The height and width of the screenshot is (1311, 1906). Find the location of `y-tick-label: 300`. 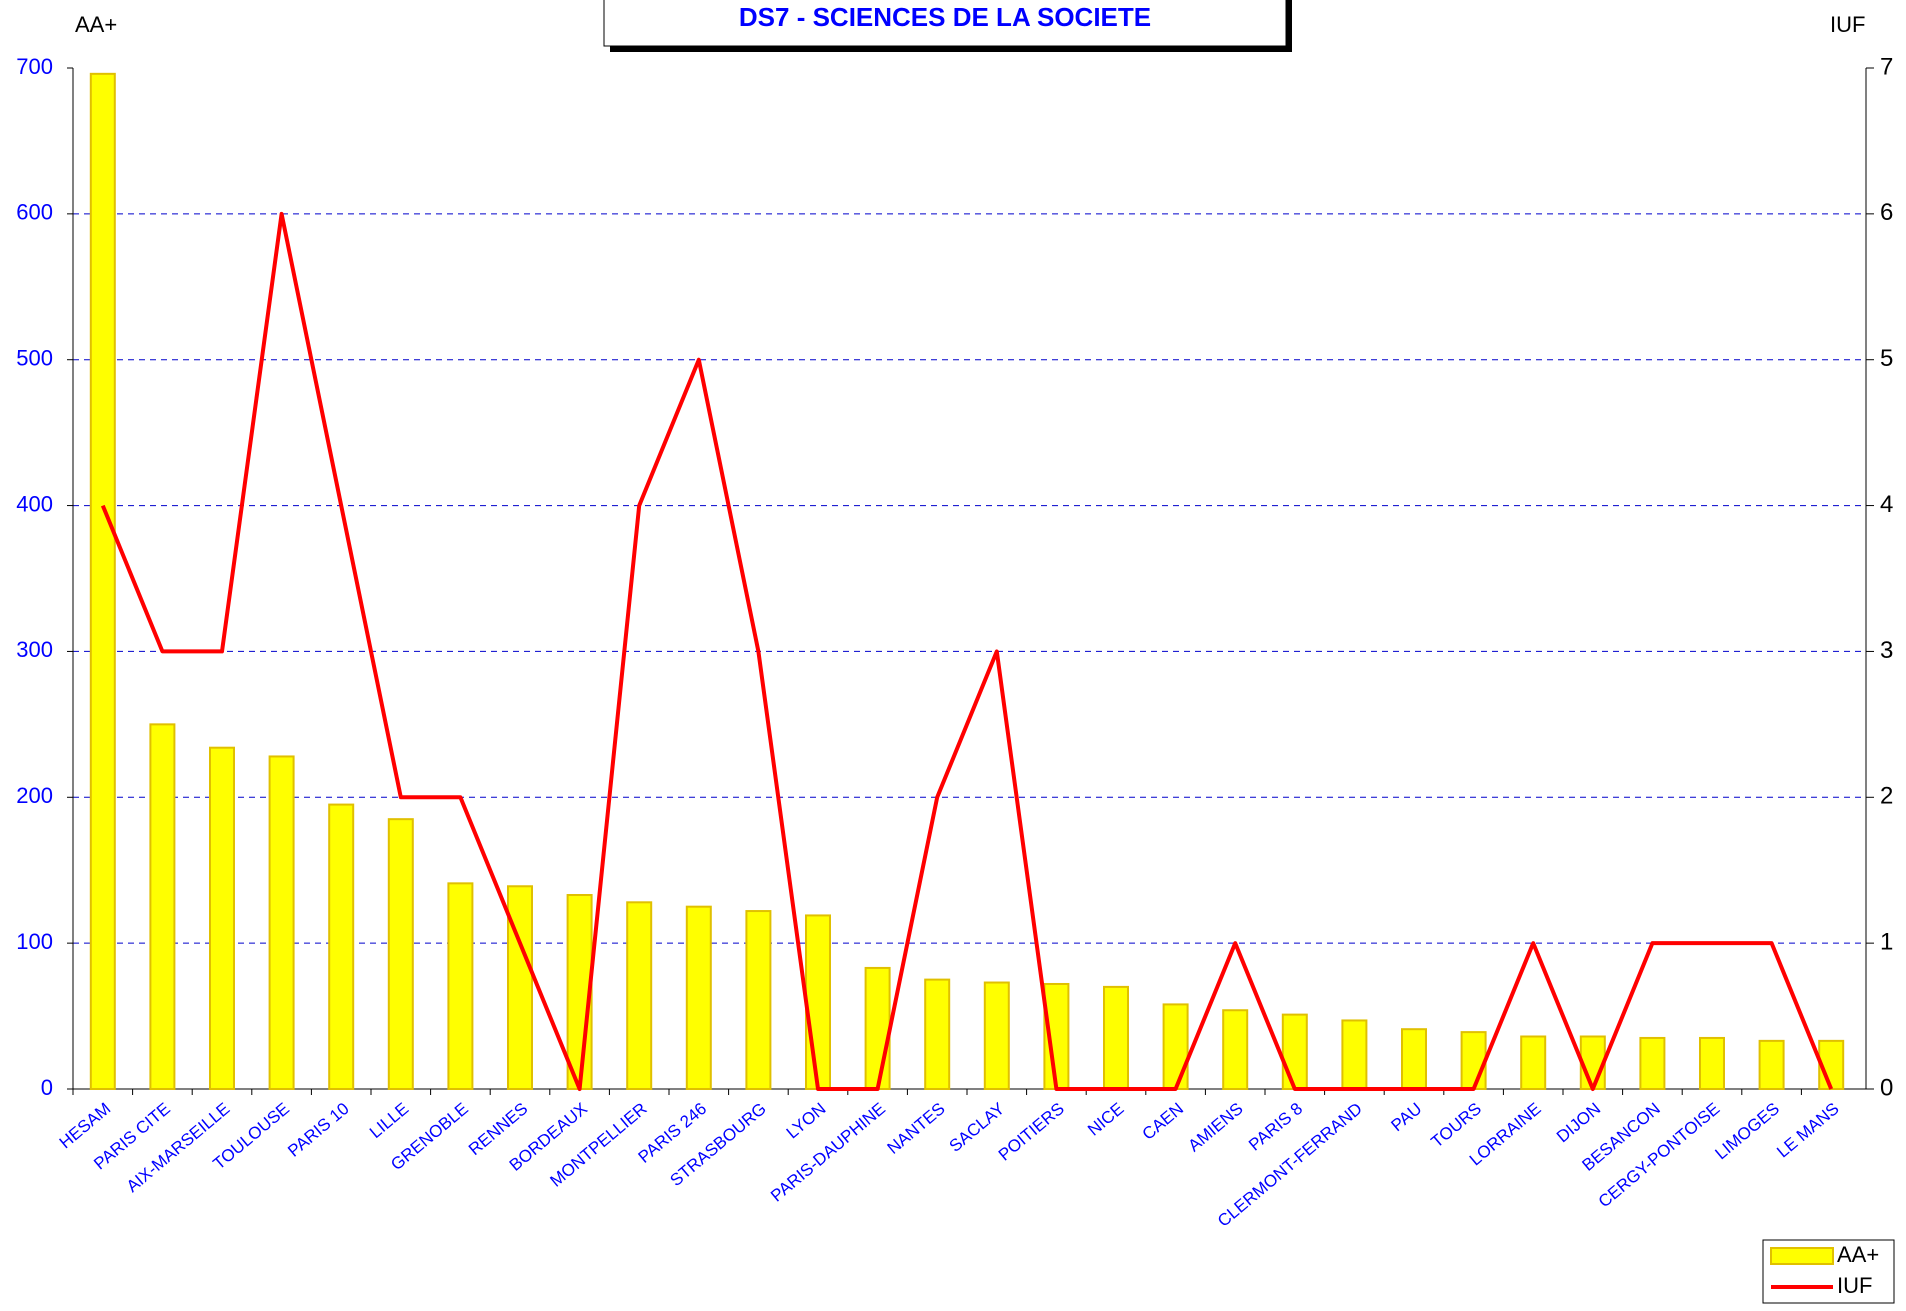

y-tick-label: 300 is located at coordinates (34, 649).